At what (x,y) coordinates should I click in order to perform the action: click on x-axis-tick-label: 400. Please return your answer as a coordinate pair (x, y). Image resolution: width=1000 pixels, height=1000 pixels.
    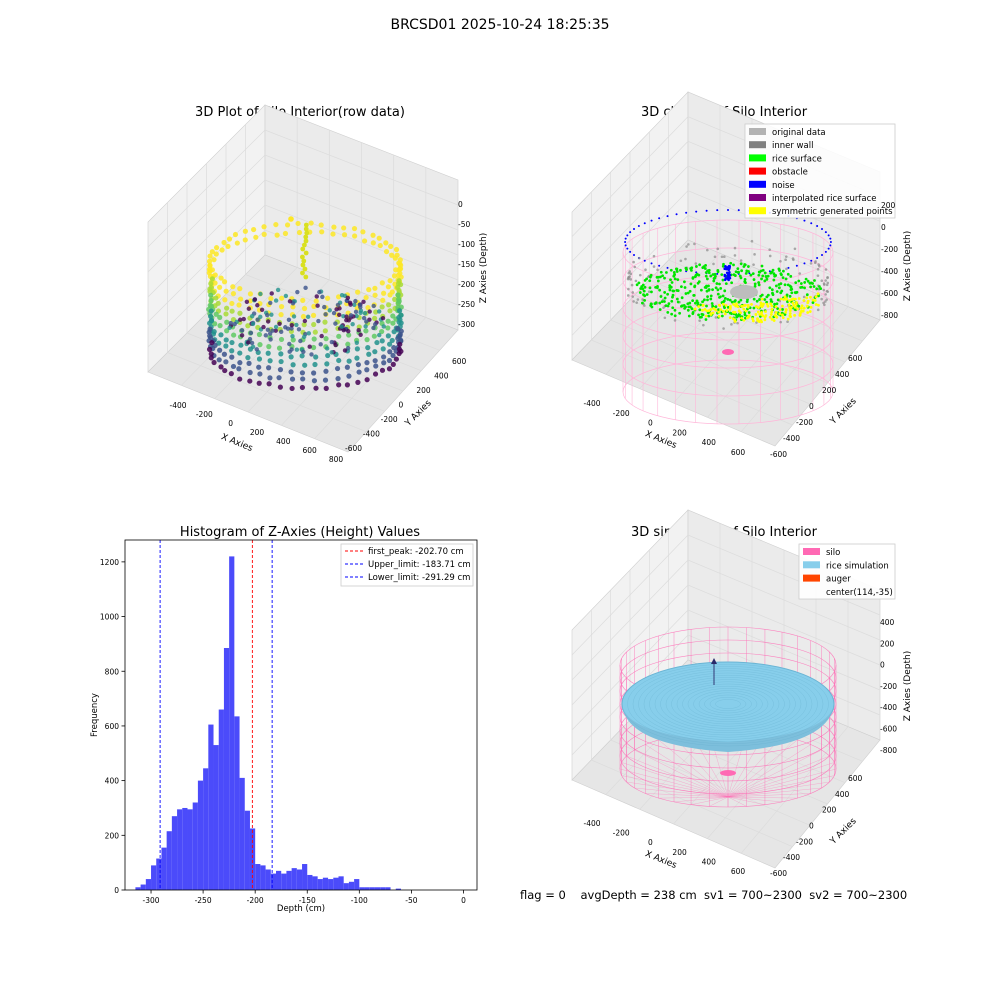
    Looking at the image, I should click on (709, 442).